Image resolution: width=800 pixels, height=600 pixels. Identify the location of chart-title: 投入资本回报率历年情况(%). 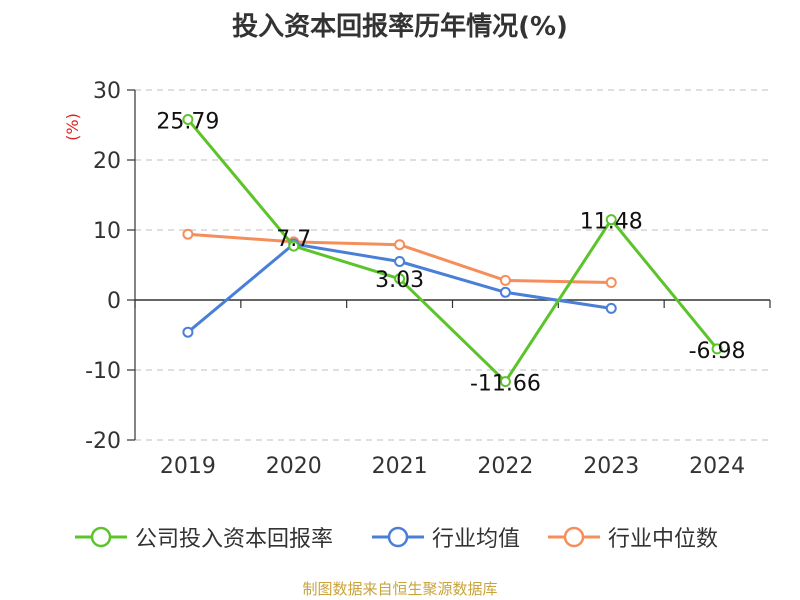
(400, 27).